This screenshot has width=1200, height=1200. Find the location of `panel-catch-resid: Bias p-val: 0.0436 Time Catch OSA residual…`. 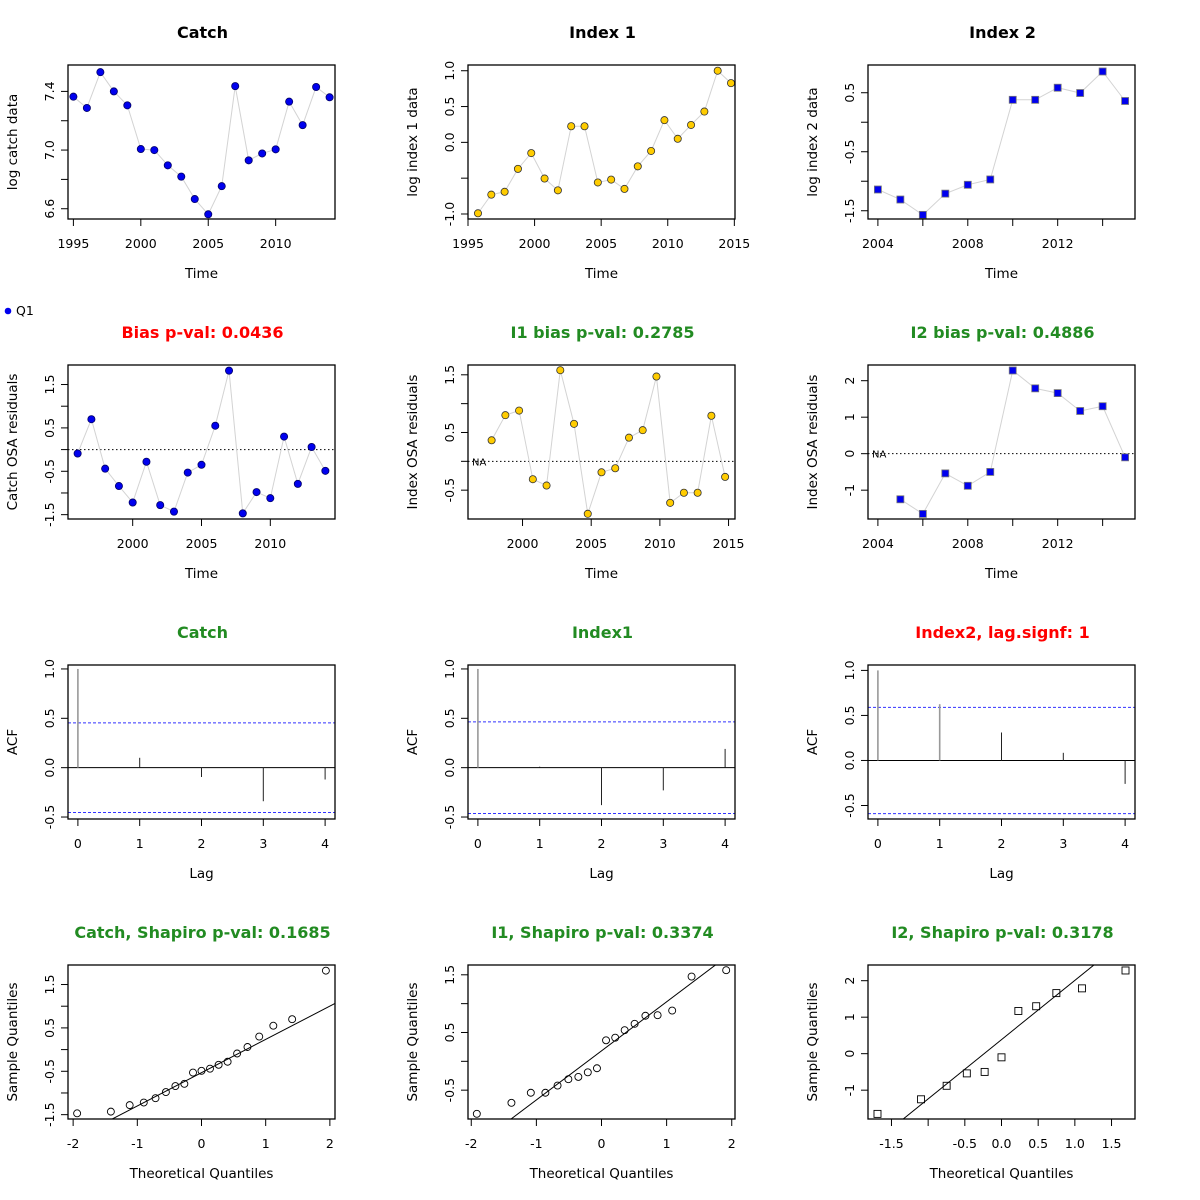

panel-catch-resid: Bias p-val: 0.0436 Time Catch OSA residual… is located at coordinates (170, 452).